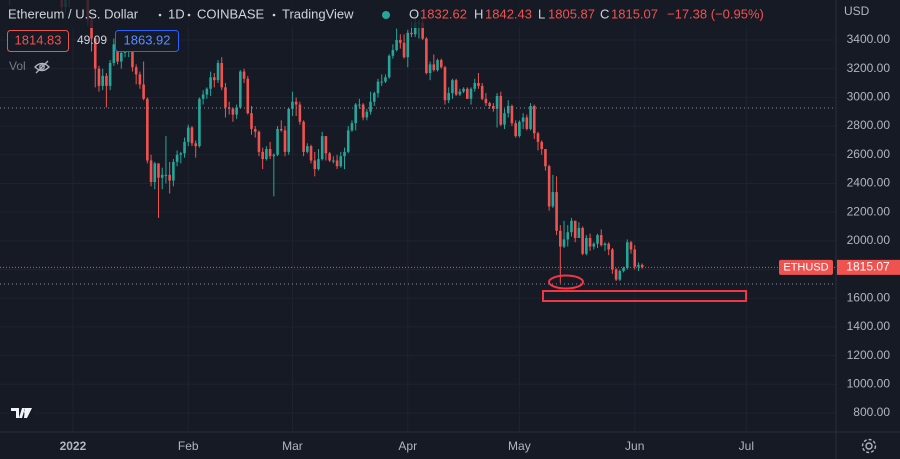  What do you see at coordinates (869, 97) in the screenshot?
I see `y-tick-label: 3000.00` at bounding box center [869, 97].